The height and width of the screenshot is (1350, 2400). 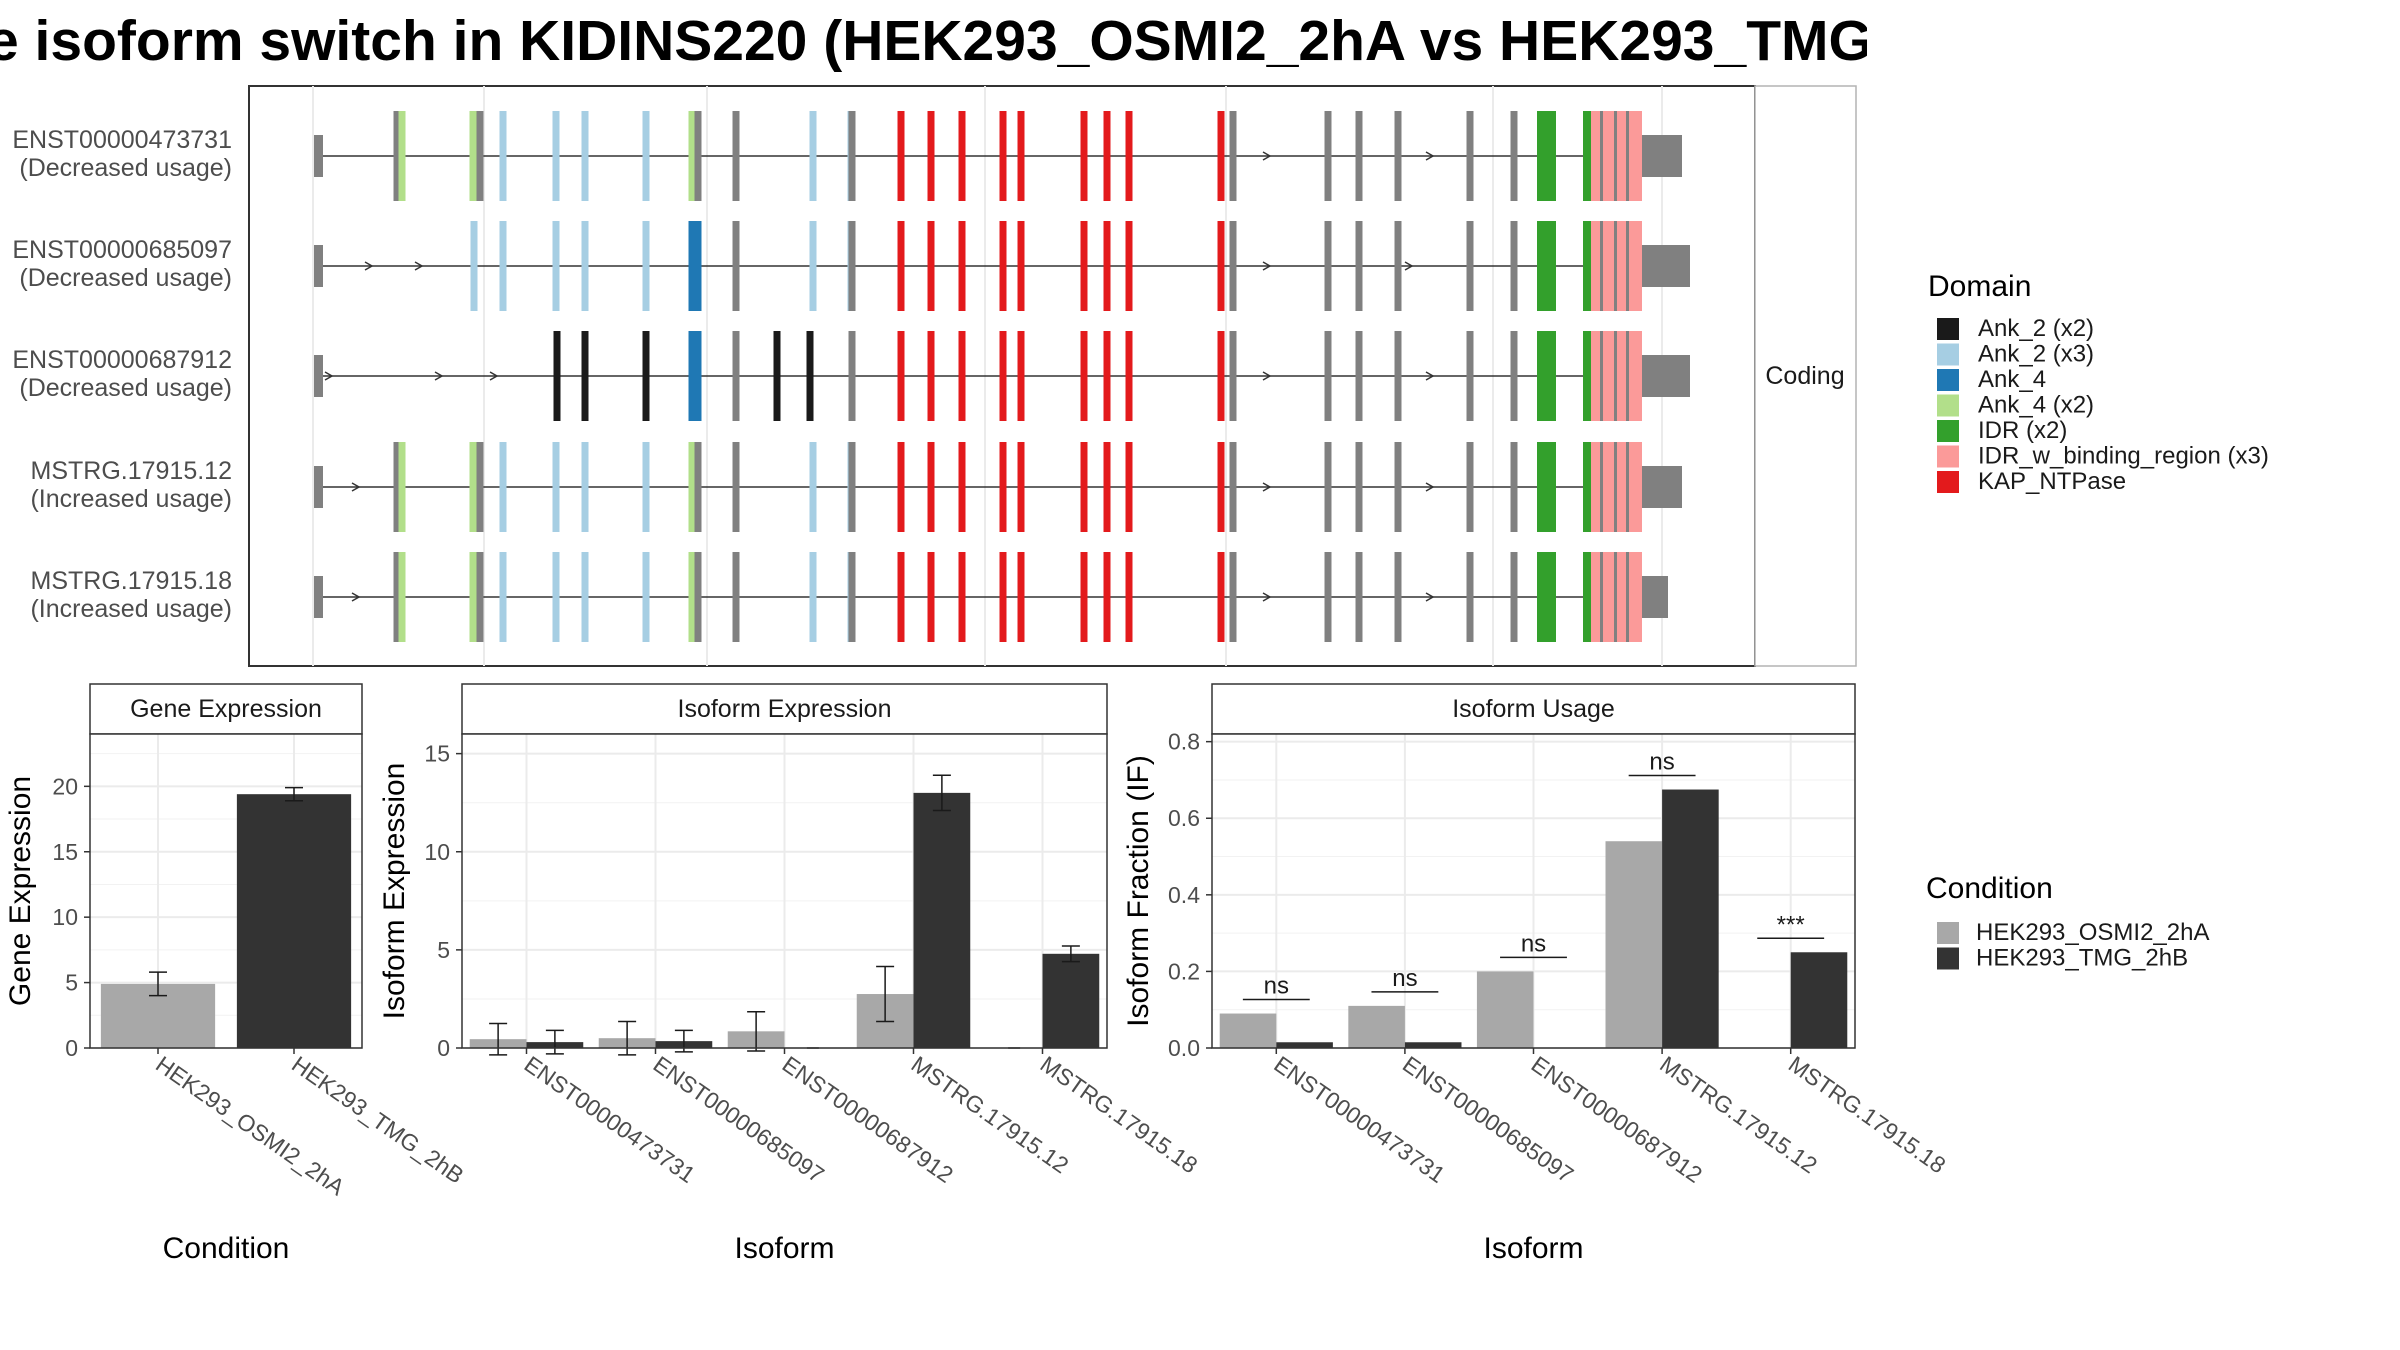 I want to click on y-tick-label: 0.6, so click(x=1184, y=818).